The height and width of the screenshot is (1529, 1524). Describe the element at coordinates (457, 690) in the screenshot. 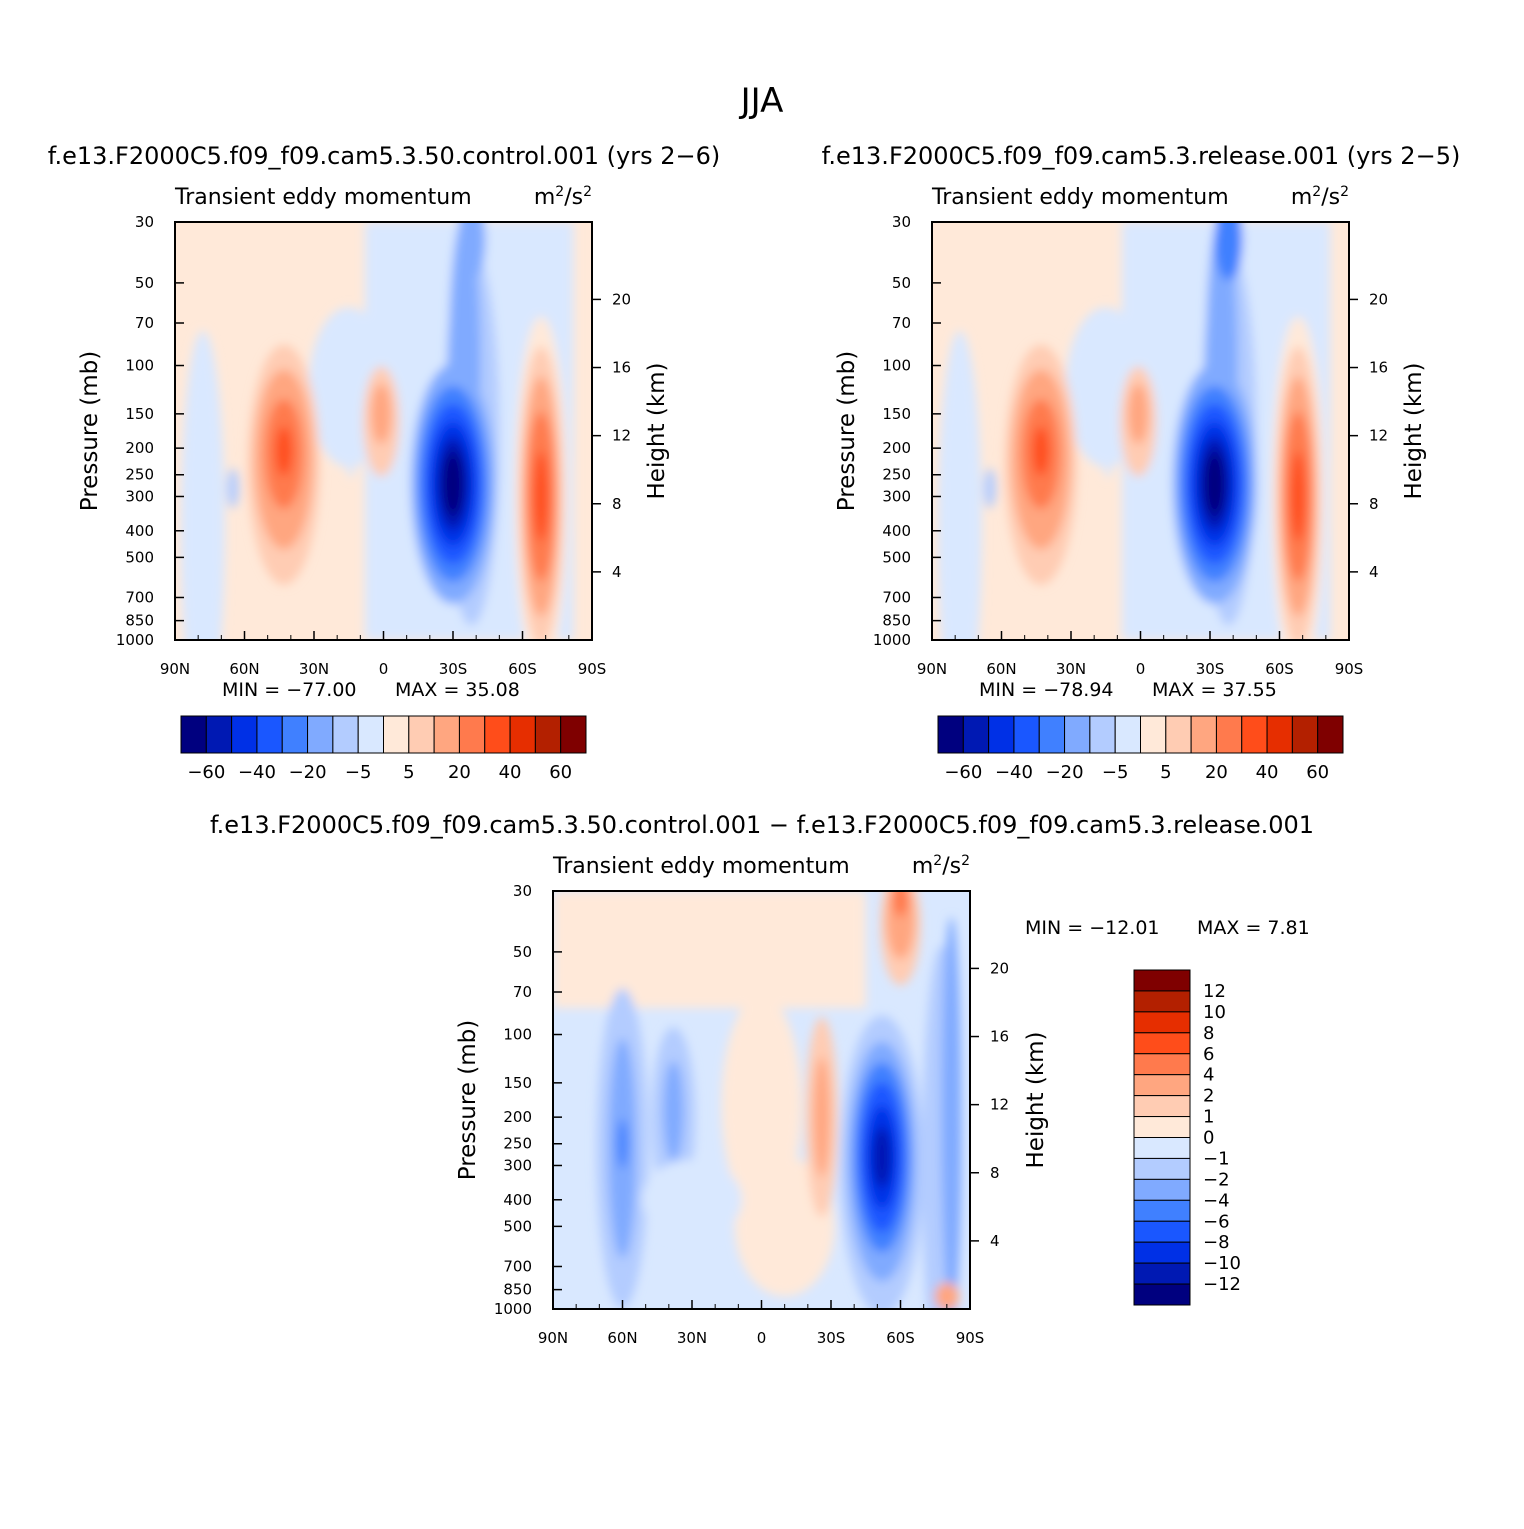

I see `max-stat: MAX = 35.08` at that location.